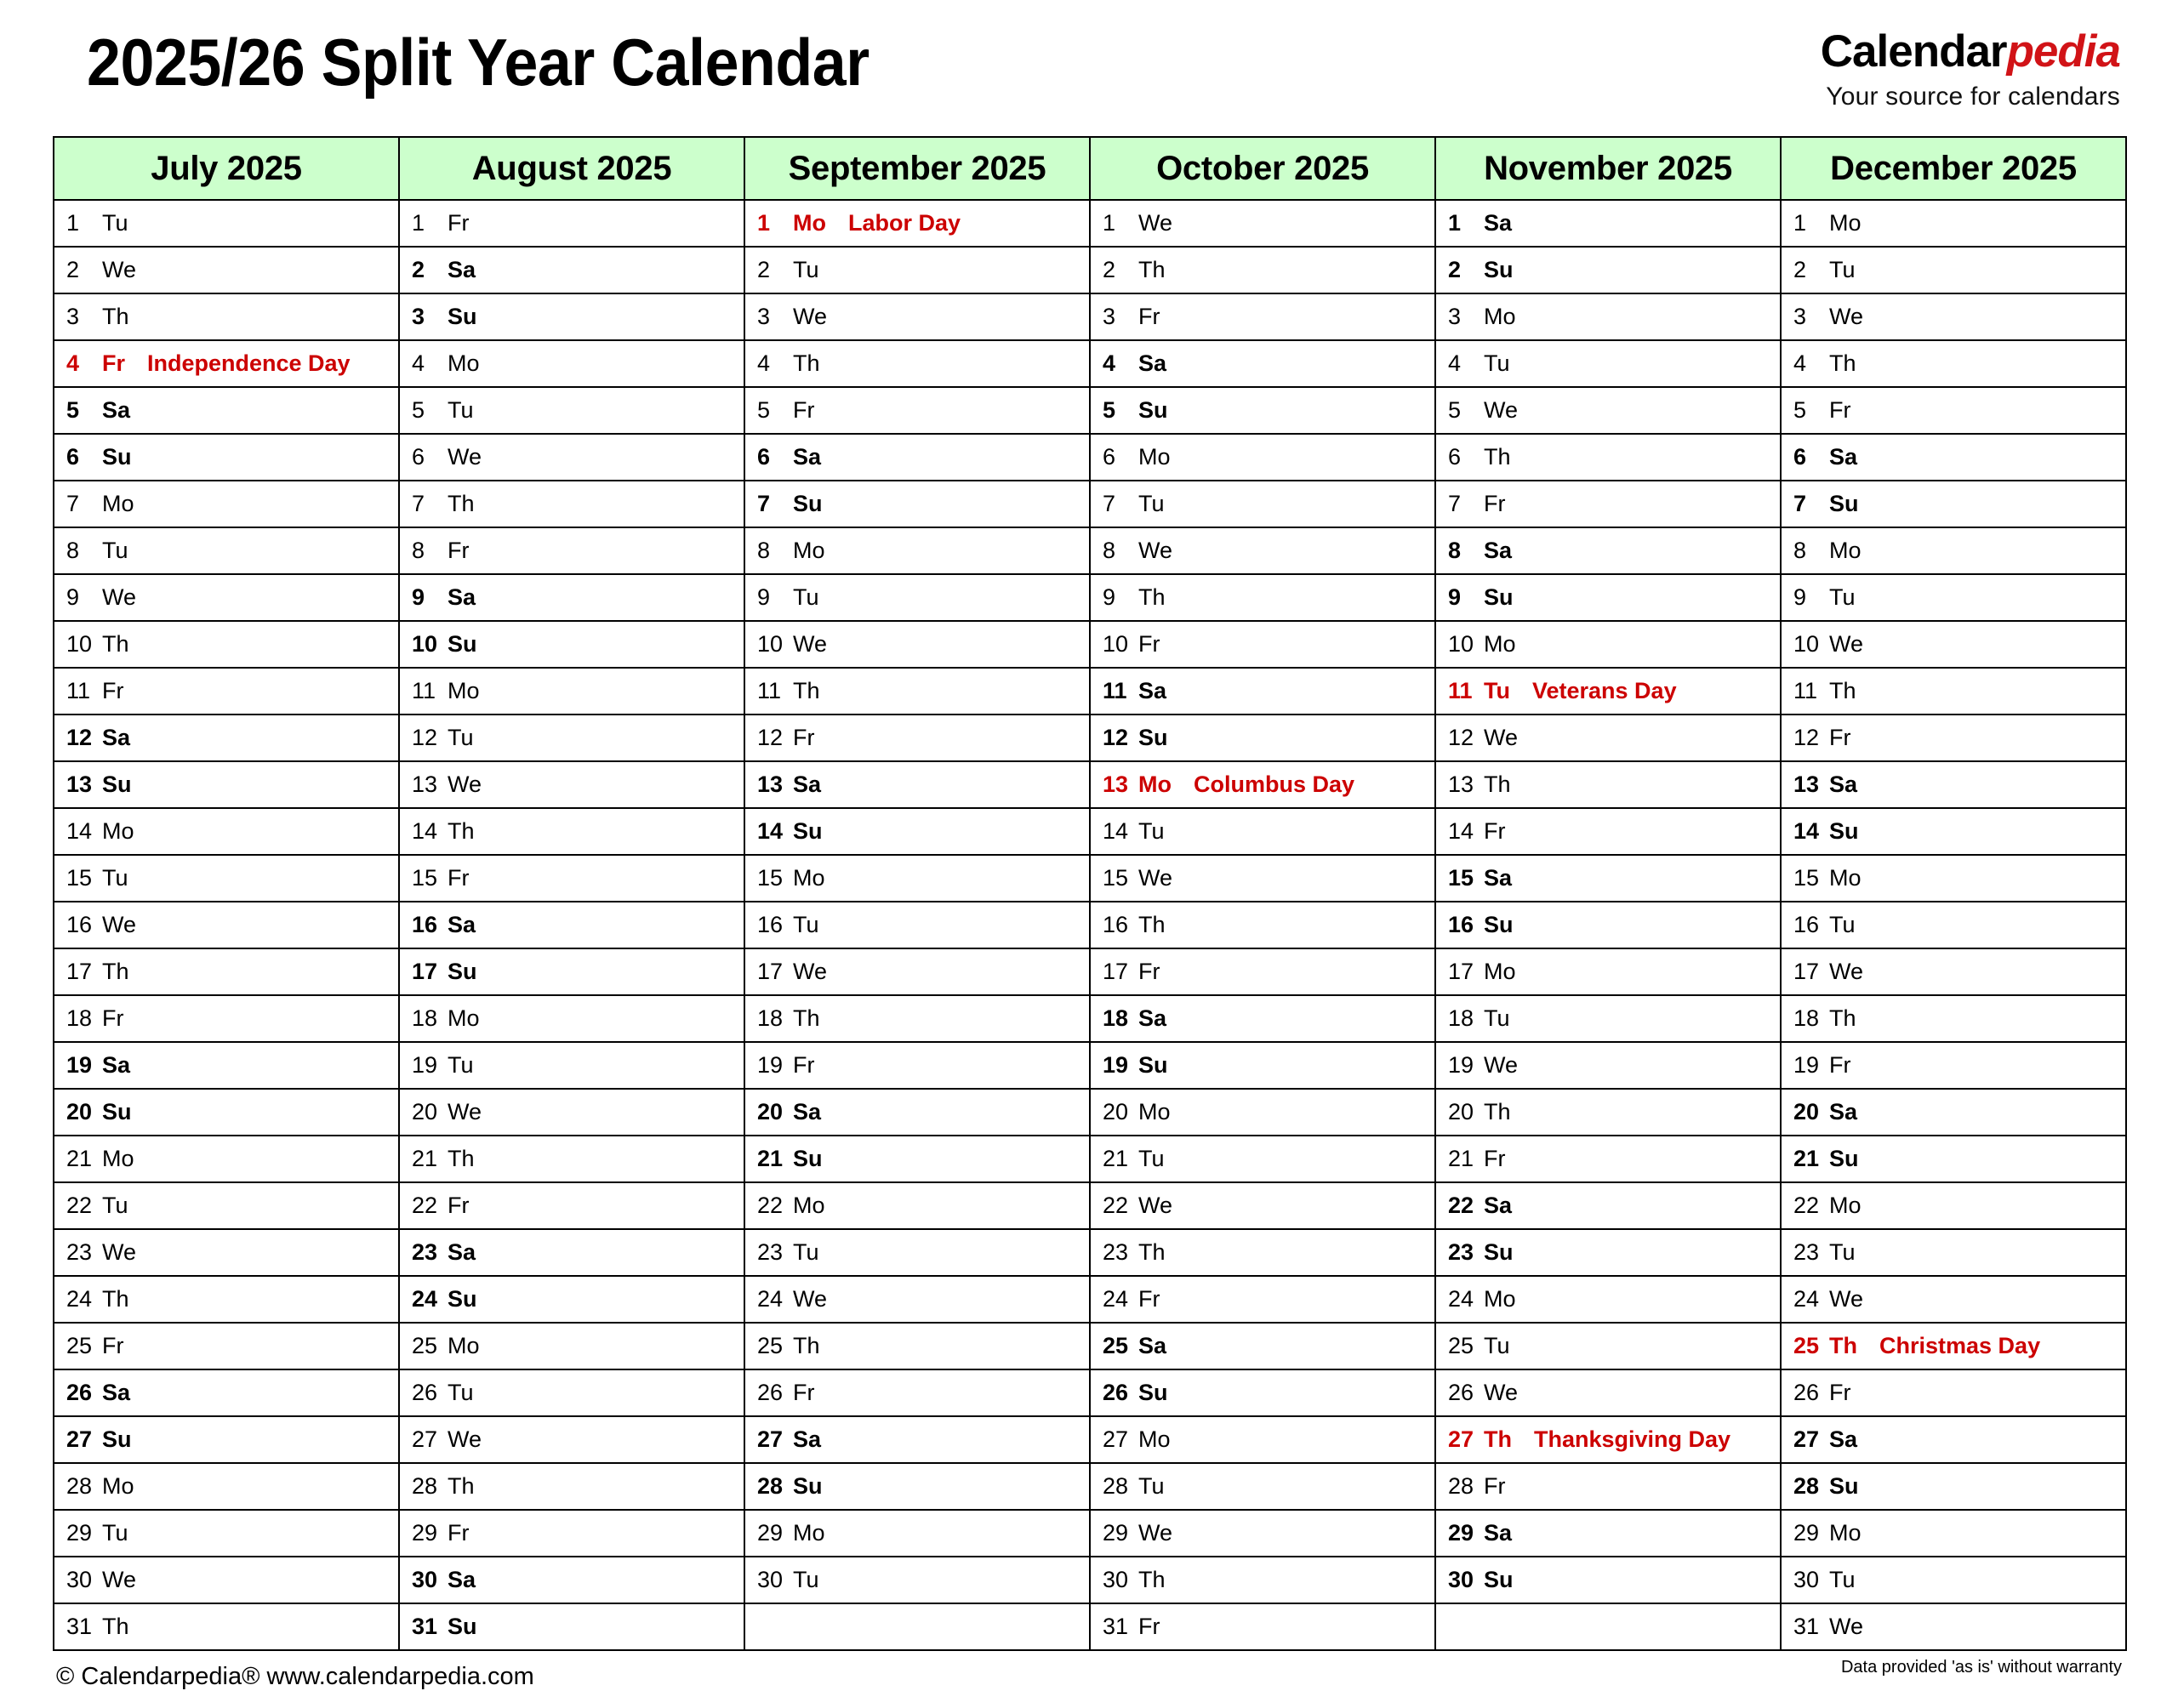  I want to click on calendar-cell-day: 20 Th, so click(1608, 1112).